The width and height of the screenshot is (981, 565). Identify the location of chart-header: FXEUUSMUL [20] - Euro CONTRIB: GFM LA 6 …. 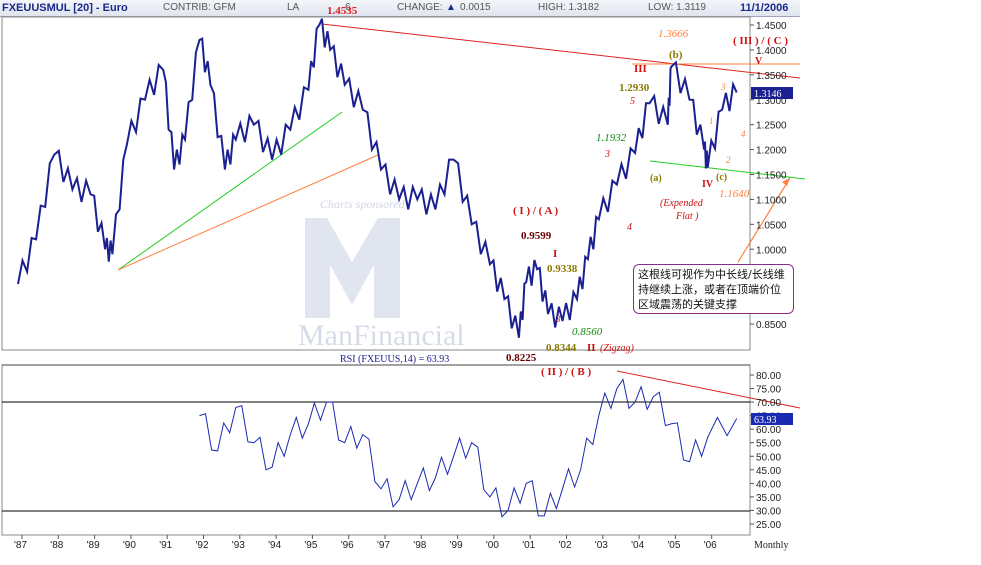
(400, 8).